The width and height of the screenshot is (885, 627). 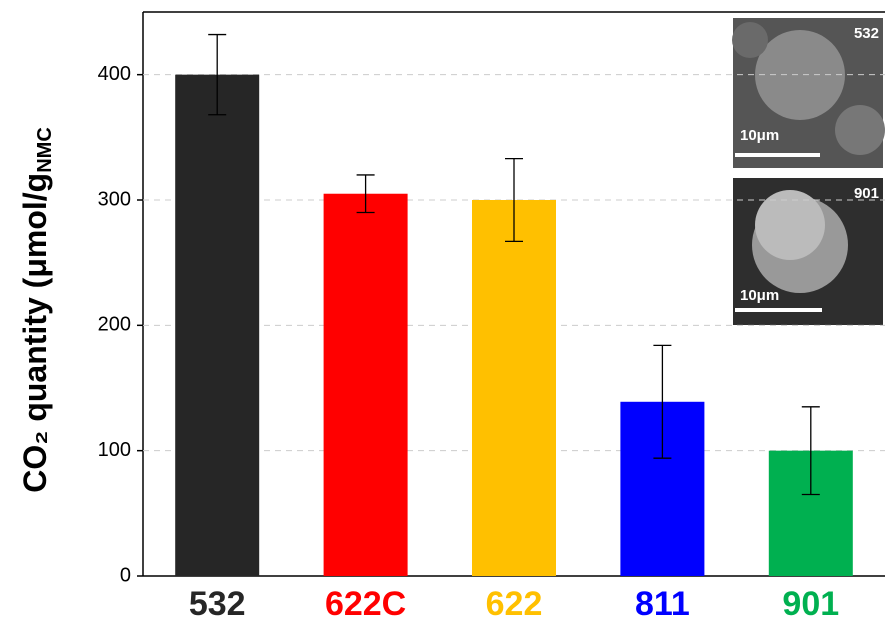 I want to click on y-label-main: CO₂ quantity (μmol/g, so click(x=35, y=333).